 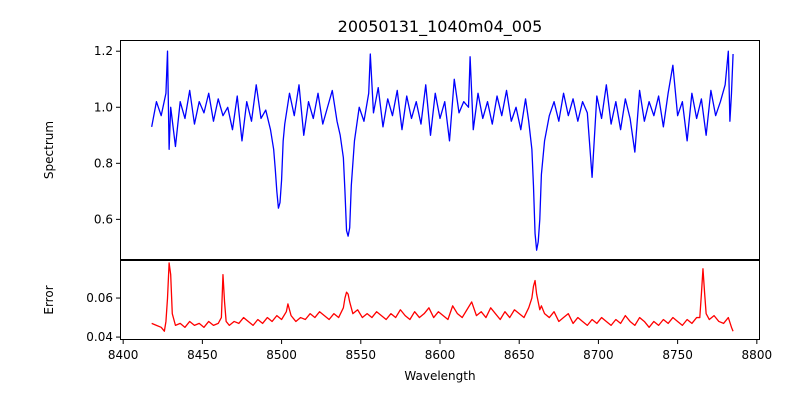 I want to click on error-series-line, so click(x=442, y=297).